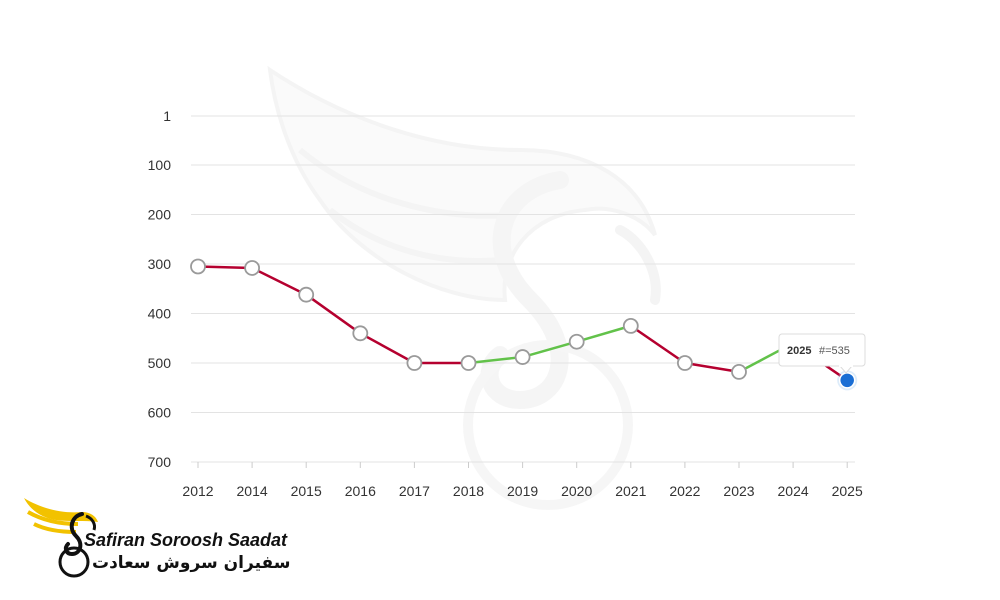 This screenshot has height=600, width=1000. What do you see at coordinates (160, 363) in the screenshot?
I see `y-tick-label: 500` at bounding box center [160, 363].